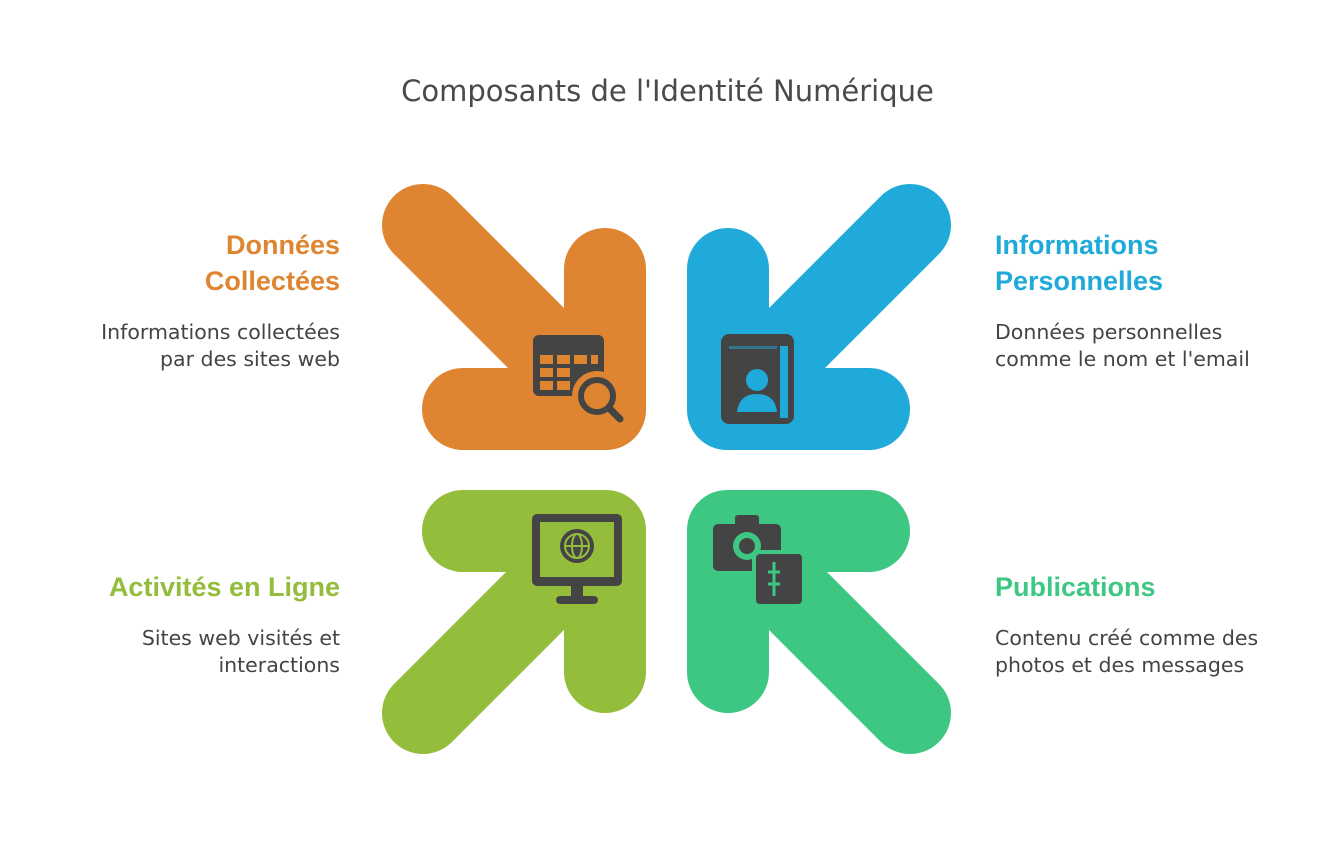 The height and width of the screenshot is (867, 1335). I want to click on component-online-description: Sites web visités et interactions, so click(195, 652).